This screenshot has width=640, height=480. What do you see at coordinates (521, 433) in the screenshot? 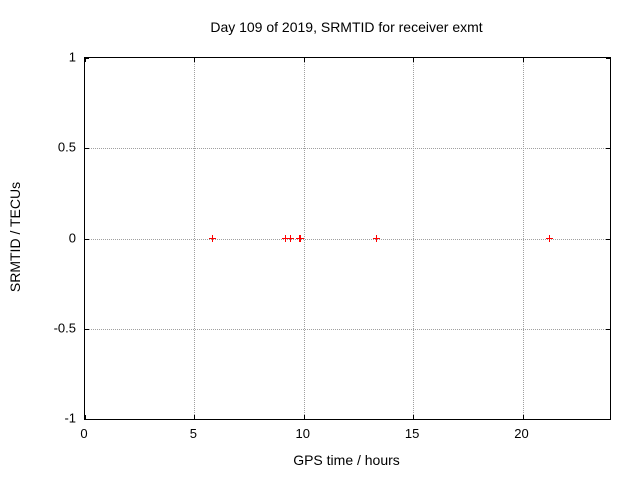
I see `x-tick-label: 20` at bounding box center [521, 433].